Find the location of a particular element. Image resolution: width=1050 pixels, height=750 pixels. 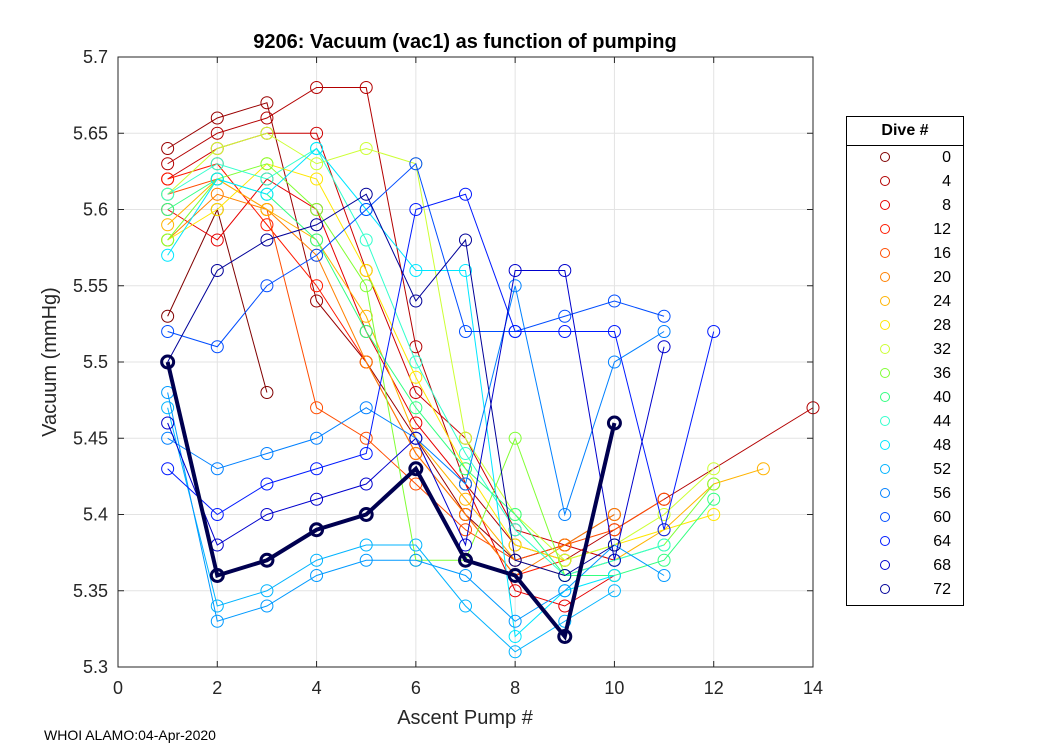

y-tick-label: 5.65 is located at coordinates (90, 133).